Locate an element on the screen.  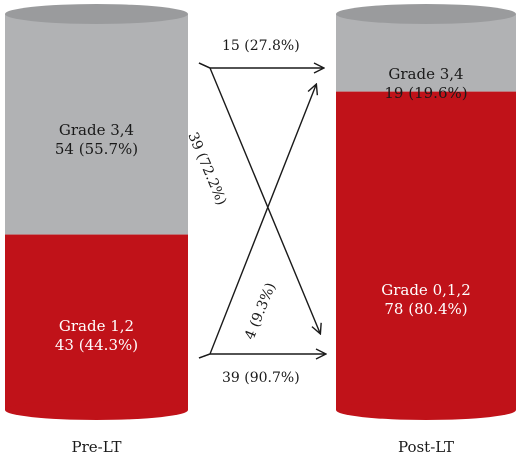
pre-lt-axis-label: Pre-LT is located at coordinates (96, 447).